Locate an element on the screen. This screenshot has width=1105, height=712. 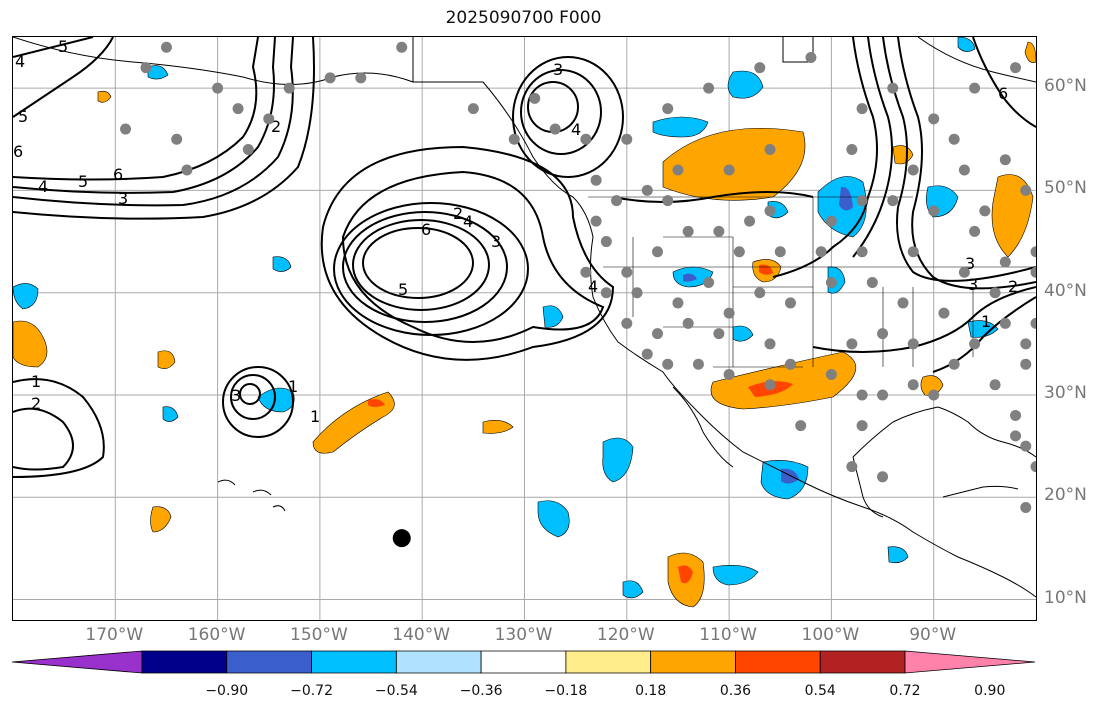
colorbar-segment is located at coordinates (778, 662).